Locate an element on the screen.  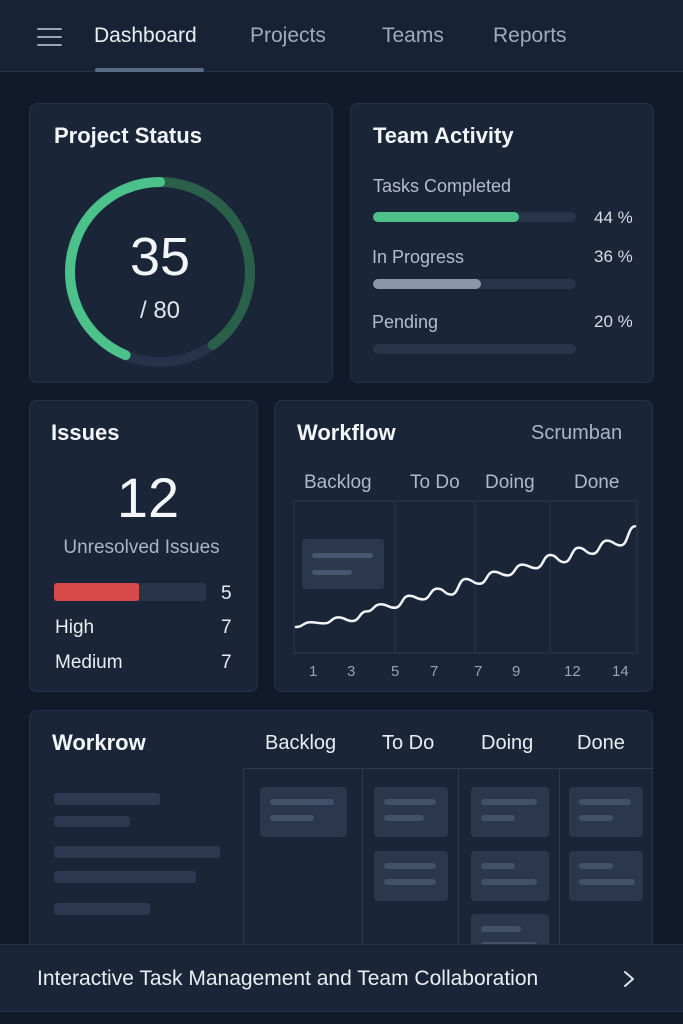
unresolved-issues-label: Unresolved Issues is located at coordinates (141, 547).